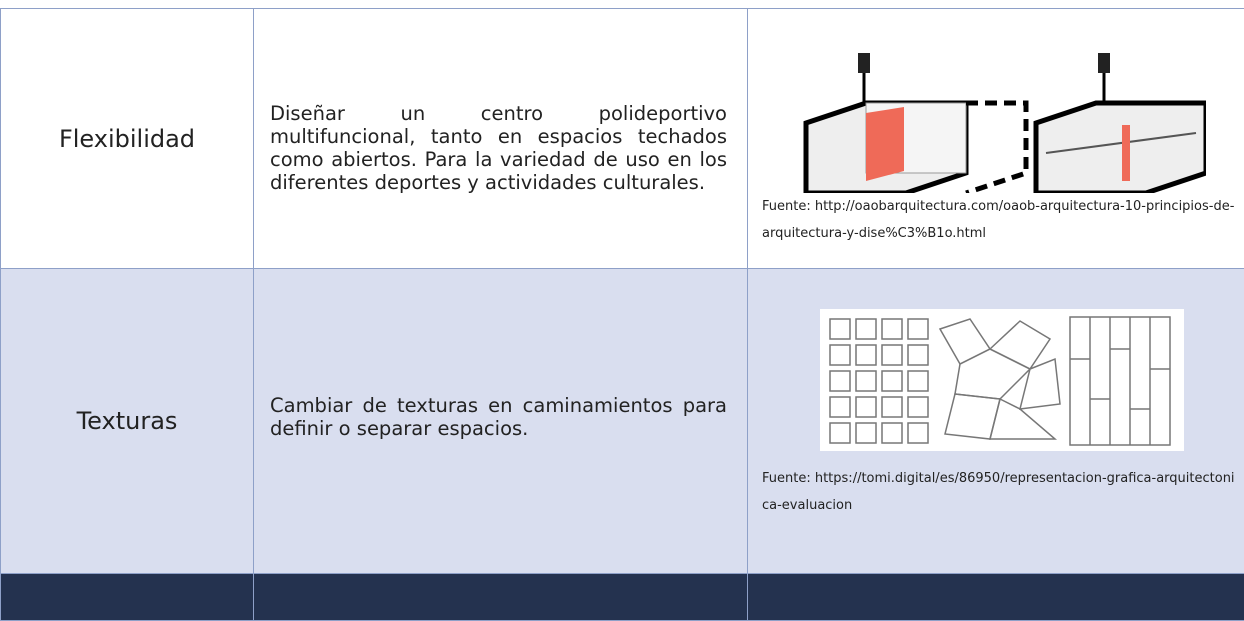 This screenshot has height=621, width=1244. I want to click on row, so click(622, 597).